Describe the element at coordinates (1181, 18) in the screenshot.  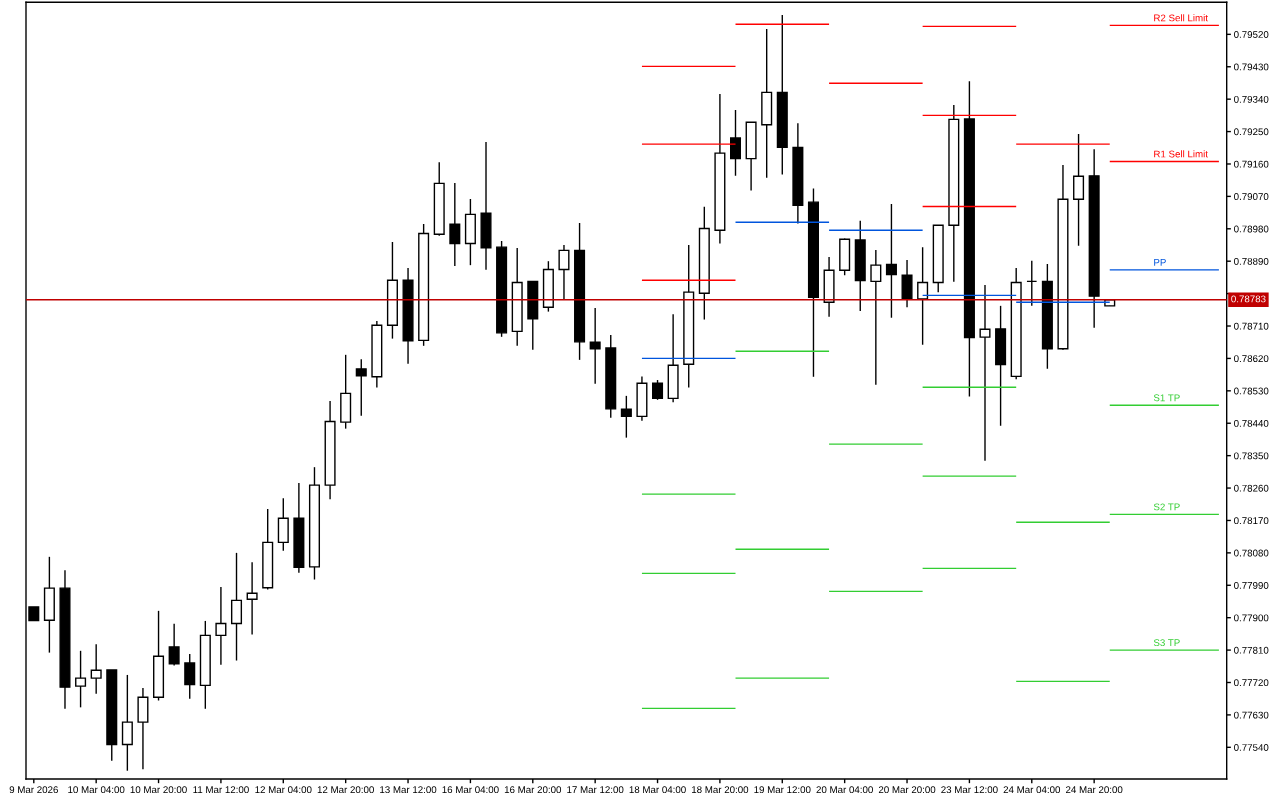
I see `series-label: R2 Sell Limit` at that location.